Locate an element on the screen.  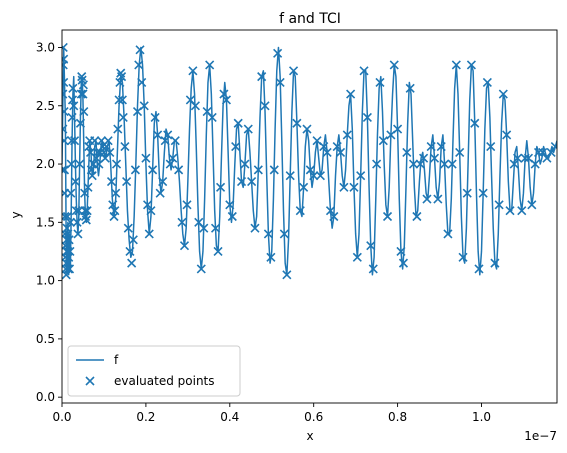
legend-label-f: f is located at coordinates (116, 360).